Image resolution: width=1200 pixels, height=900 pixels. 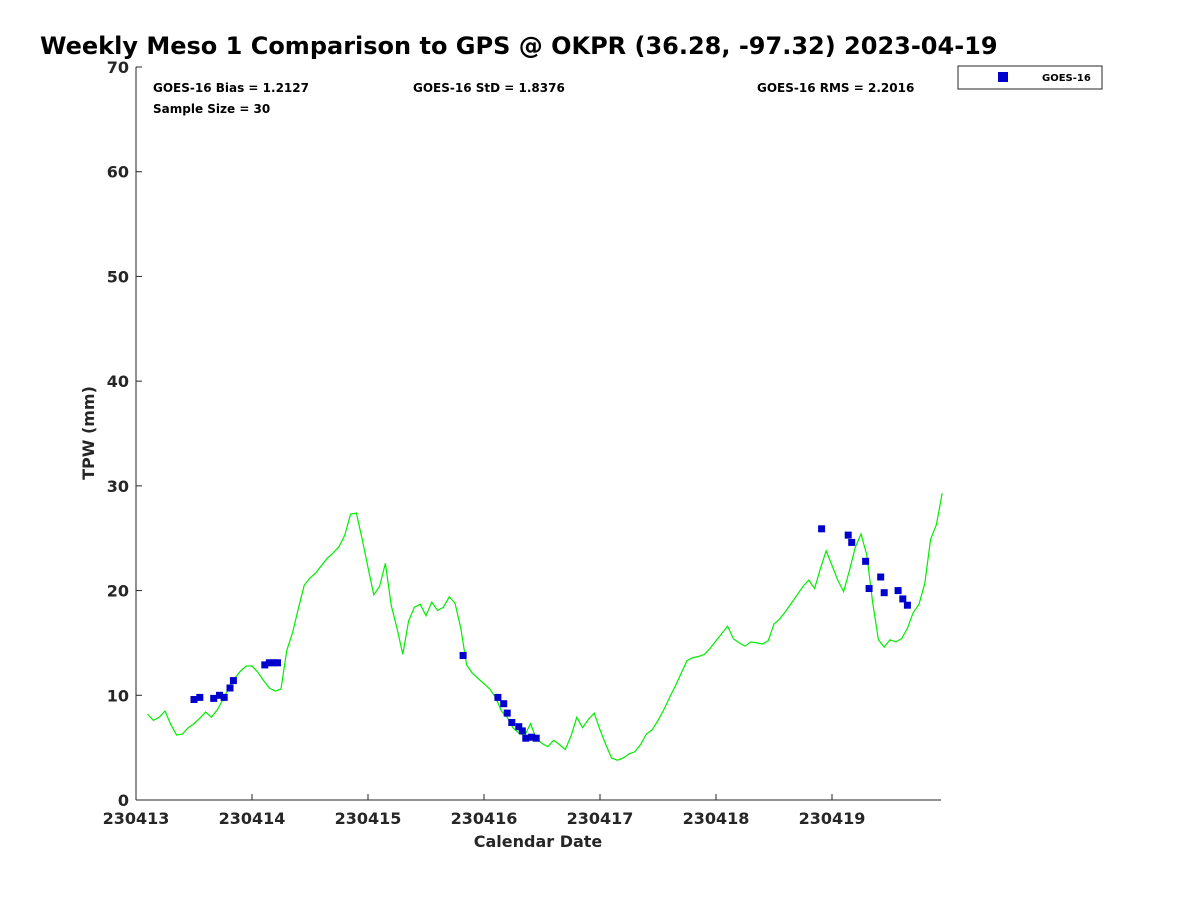 What do you see at coordinates (538, 841) in the screenshot?
I see `x-axis-label: Calendar Date` at bounding box center [538, 841].